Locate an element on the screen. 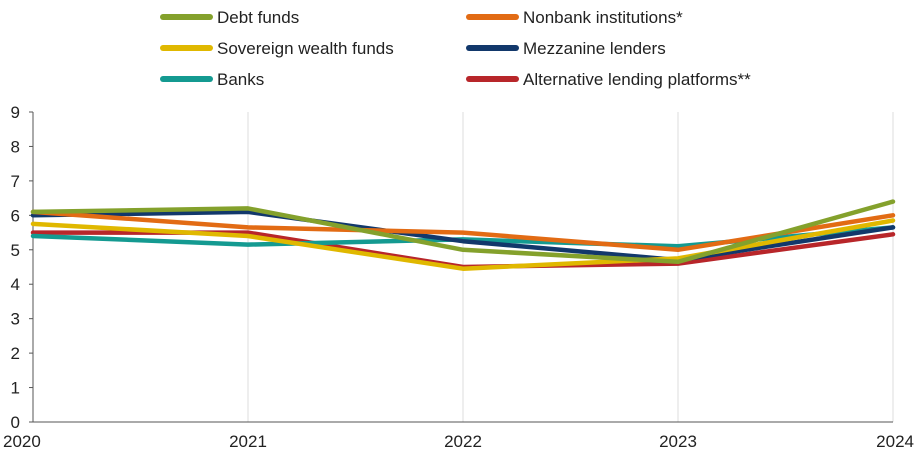 This screenshot has height=455, width=917. legend-label-alternative-lending-platforms: Alternative lending platforms** is located at coordinates (637, 79).